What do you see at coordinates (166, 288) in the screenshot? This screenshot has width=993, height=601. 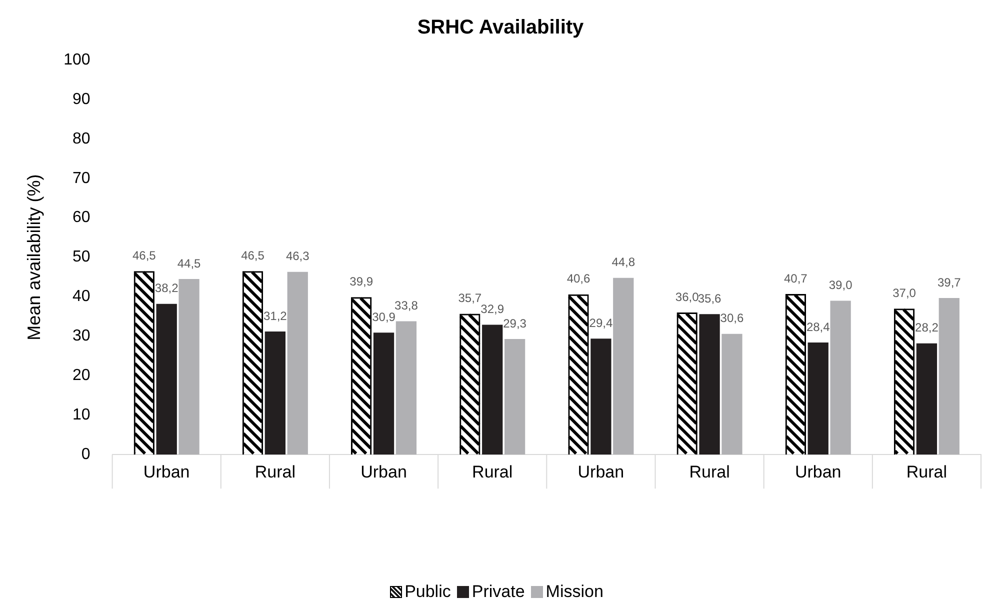 I see `data-label: 38,2` at bounding box center [166, 288].